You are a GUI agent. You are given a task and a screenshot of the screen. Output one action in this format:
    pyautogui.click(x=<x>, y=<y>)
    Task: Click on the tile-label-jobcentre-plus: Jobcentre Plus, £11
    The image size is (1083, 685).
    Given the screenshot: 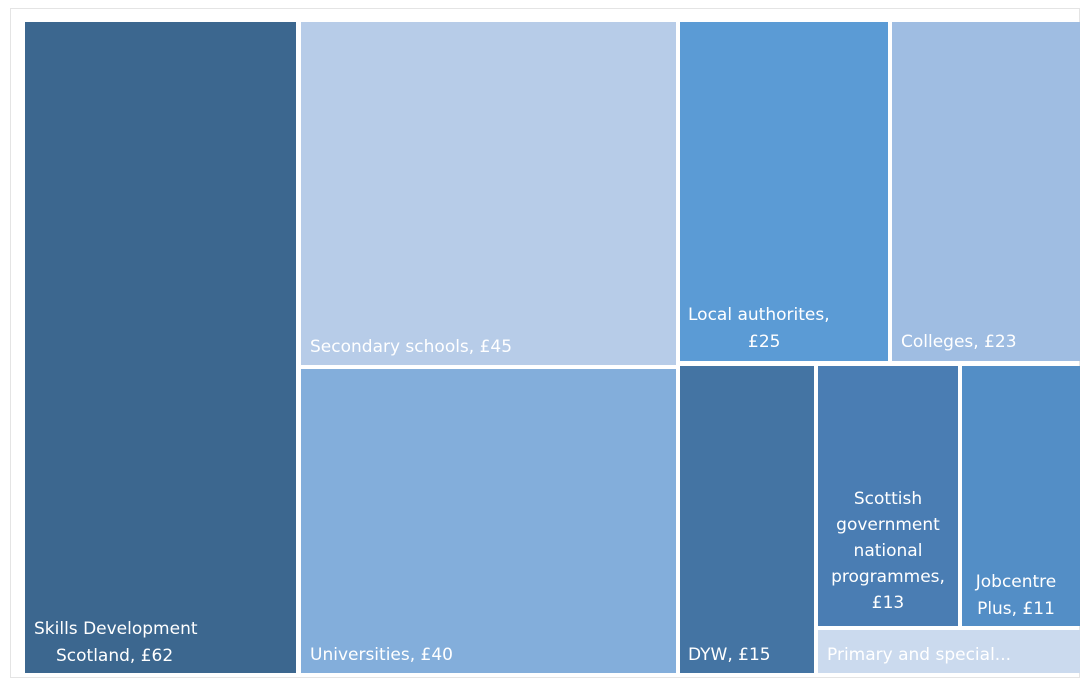 What is the action you would take?
    pyautogui.click(x=1016, y=595)
    